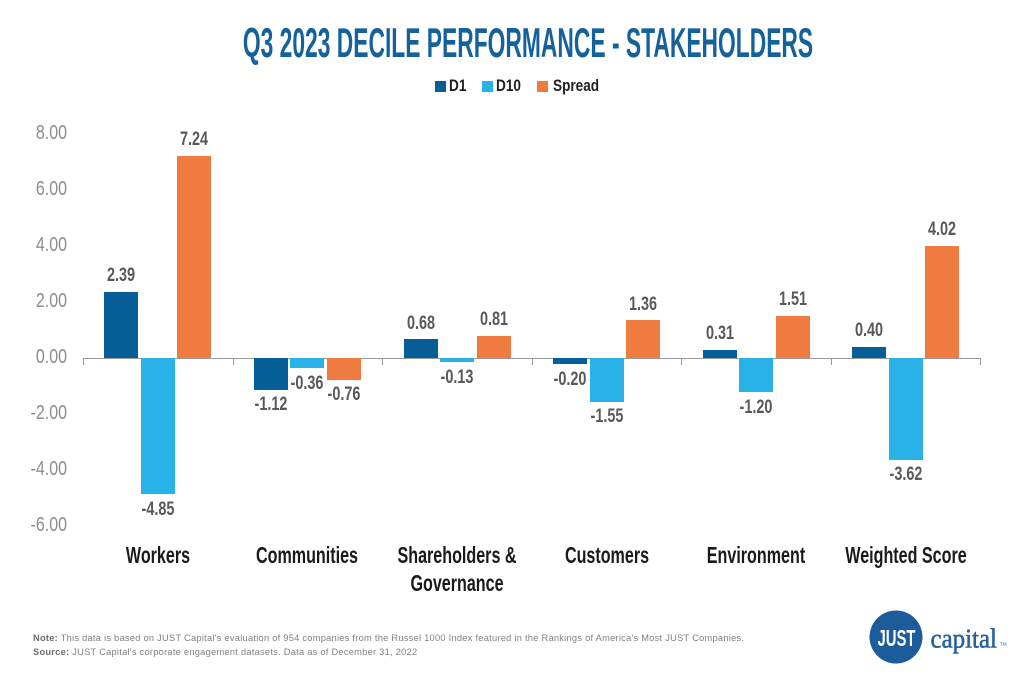 This screenshot has width=1024, height=676. I want to click on svg-text: JUST, so click(897, 638).